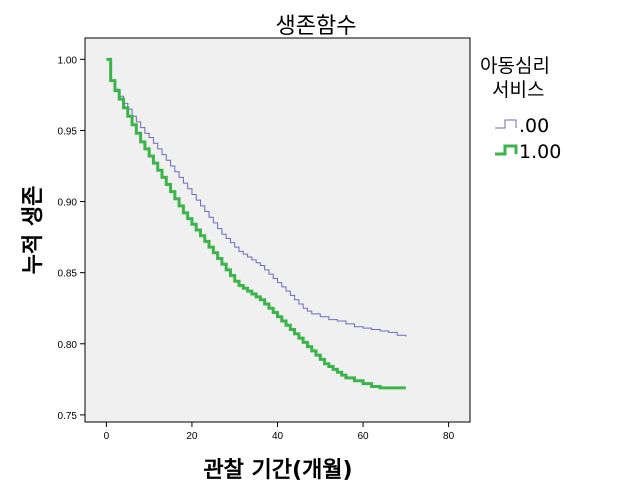  Describe the element at coordinates (107, 436) in the screenshot. I see `x-tick-label: 0` at that location.